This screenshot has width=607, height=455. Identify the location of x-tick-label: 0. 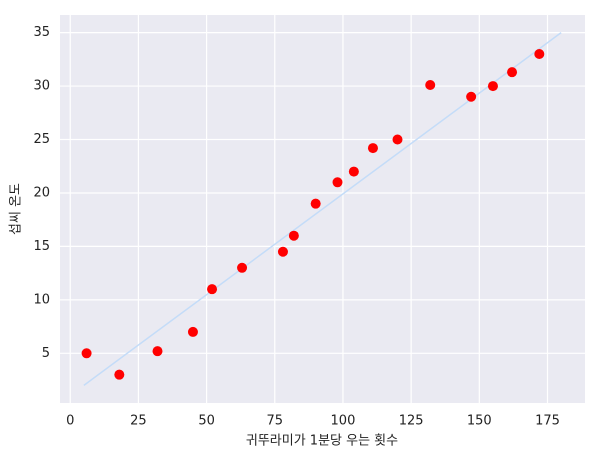
(70, 421).